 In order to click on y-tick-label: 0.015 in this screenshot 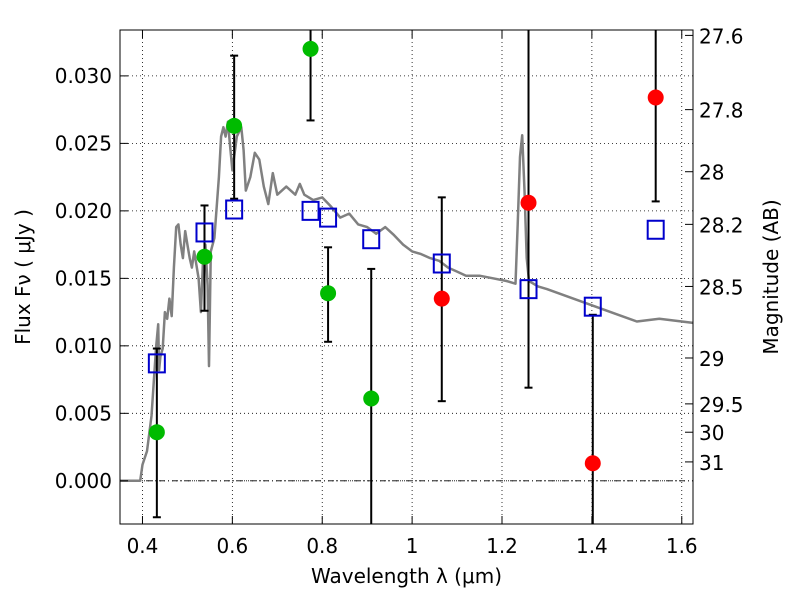, I will do `click(83, 278)`.